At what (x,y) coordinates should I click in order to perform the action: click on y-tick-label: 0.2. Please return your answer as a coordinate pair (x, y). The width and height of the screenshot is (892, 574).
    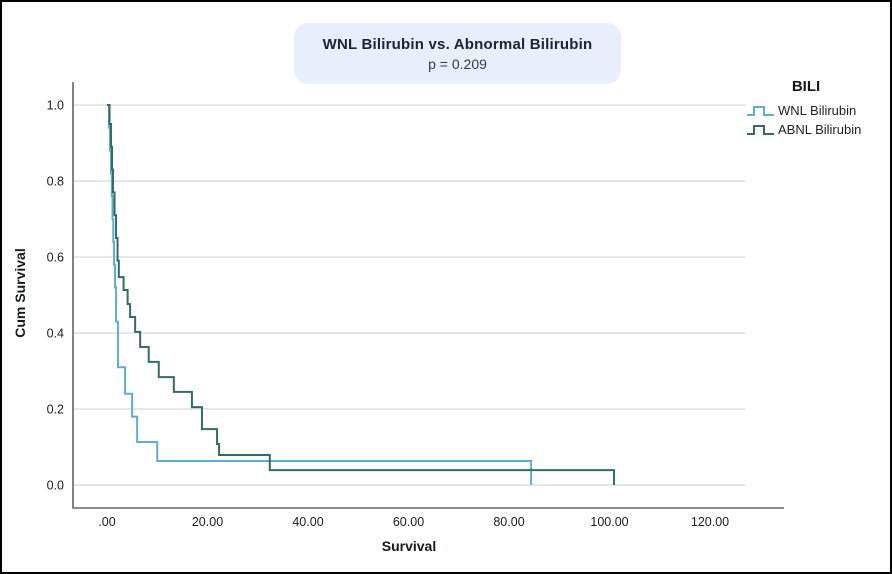
    Looking at the image, I should click on (55, 410).